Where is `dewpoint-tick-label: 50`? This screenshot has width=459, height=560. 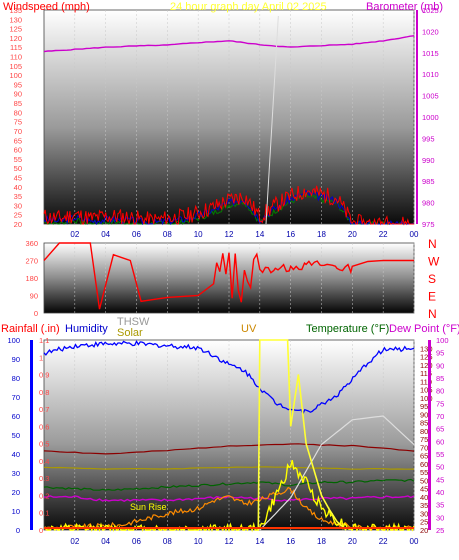 dewpoint-tick-label: 50 is located at coordinates (440, 467).